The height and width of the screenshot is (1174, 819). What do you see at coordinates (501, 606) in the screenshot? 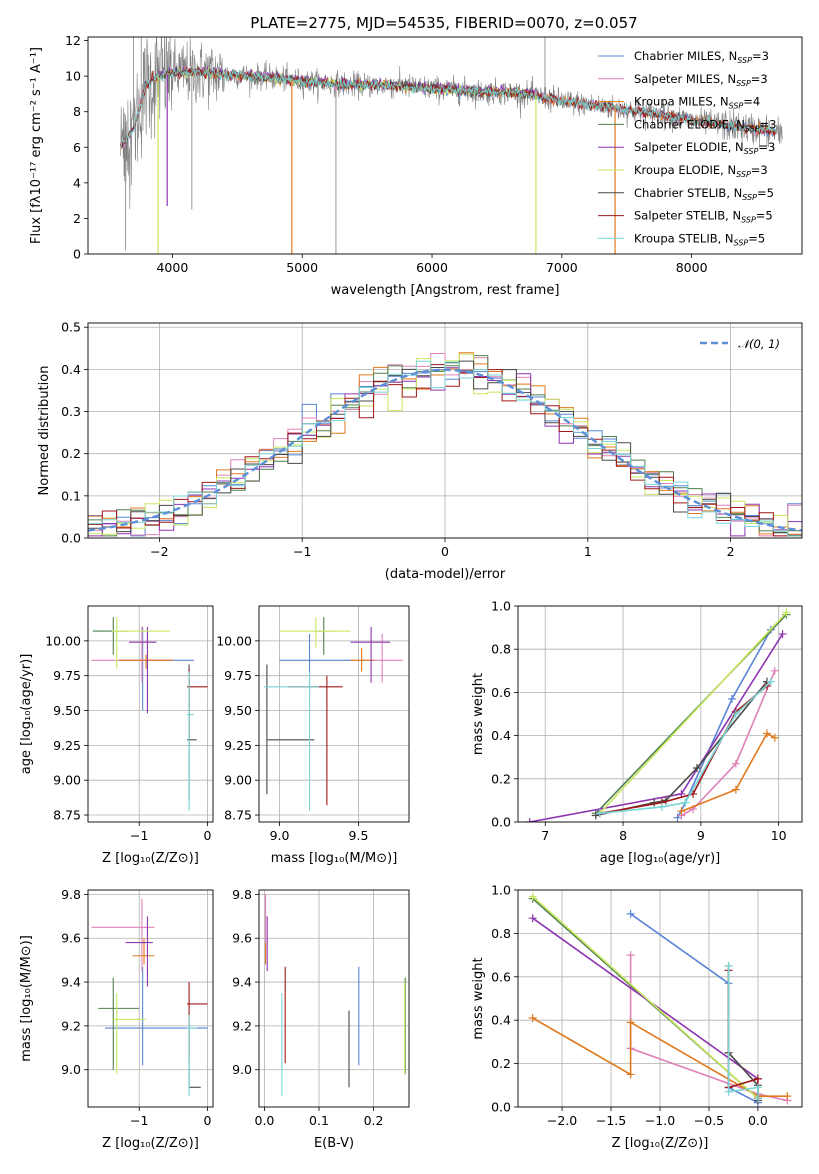
I see `y-tick-label: 1.0` at bounding box center [501, 606].